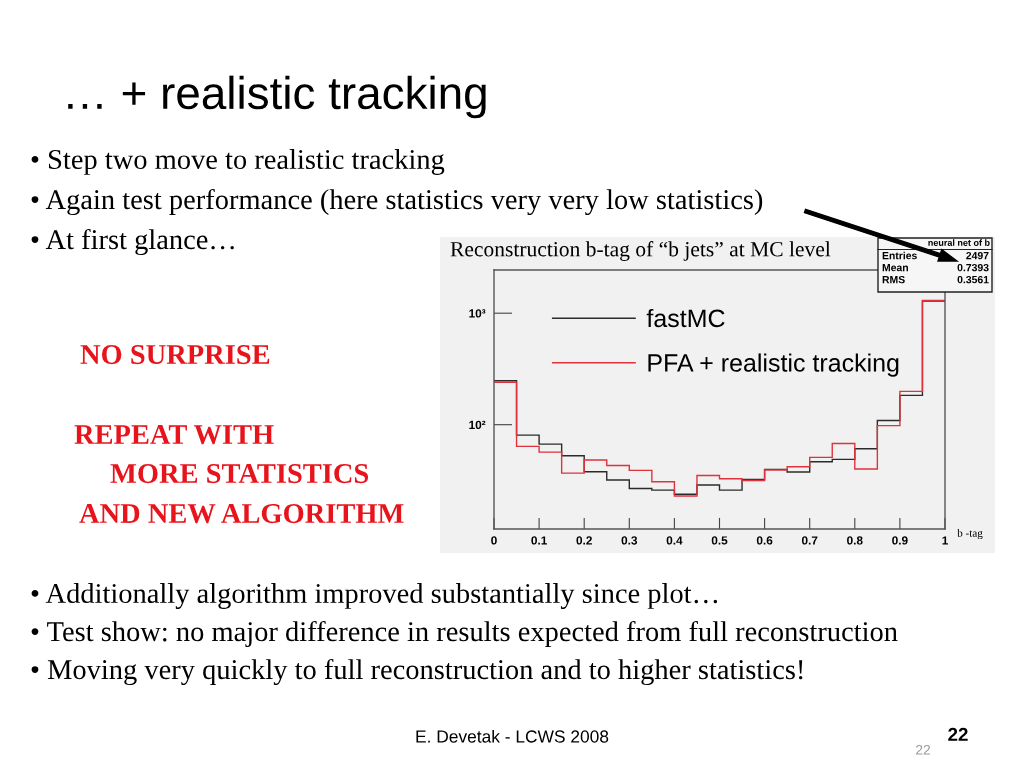 The image size is (1024, 768). What do you see at coordinates (477, 313) in the screenshot?
I see `y-tick-label: 10³` at bounding box center [477, 313].